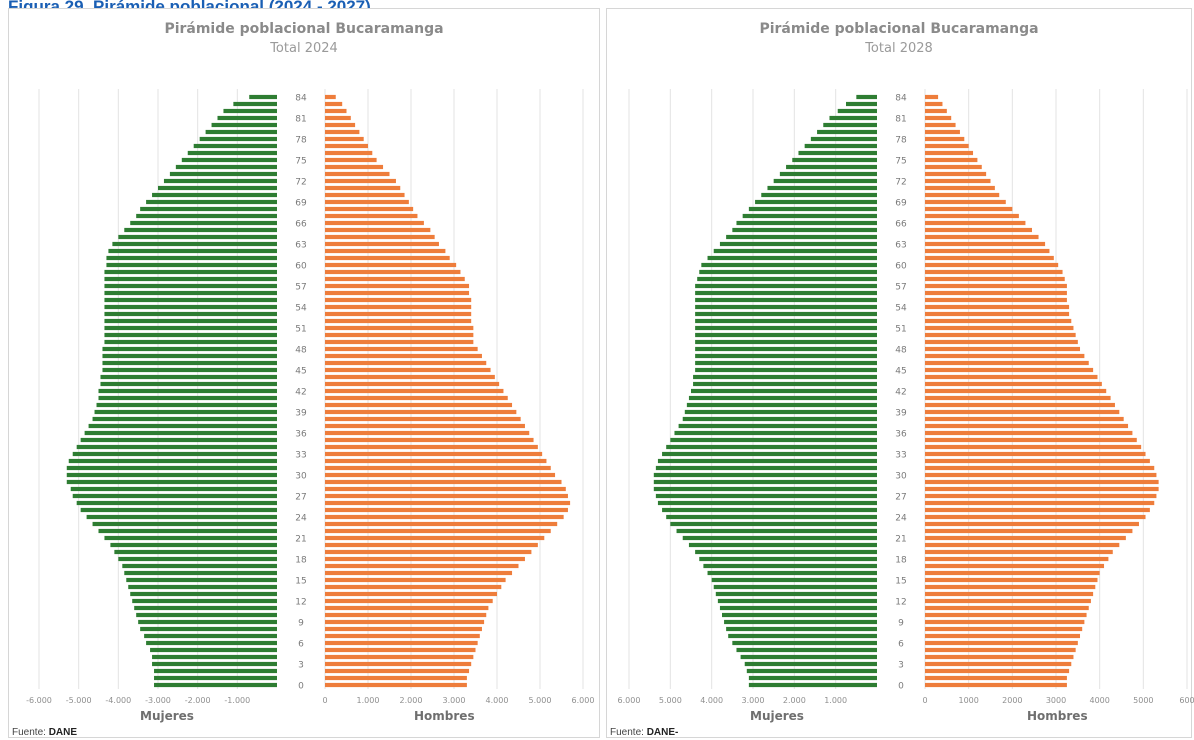  Describe the element at coordinates (835, 700) in the screenshot. I see `x-tick-label: 1.000` at that location.